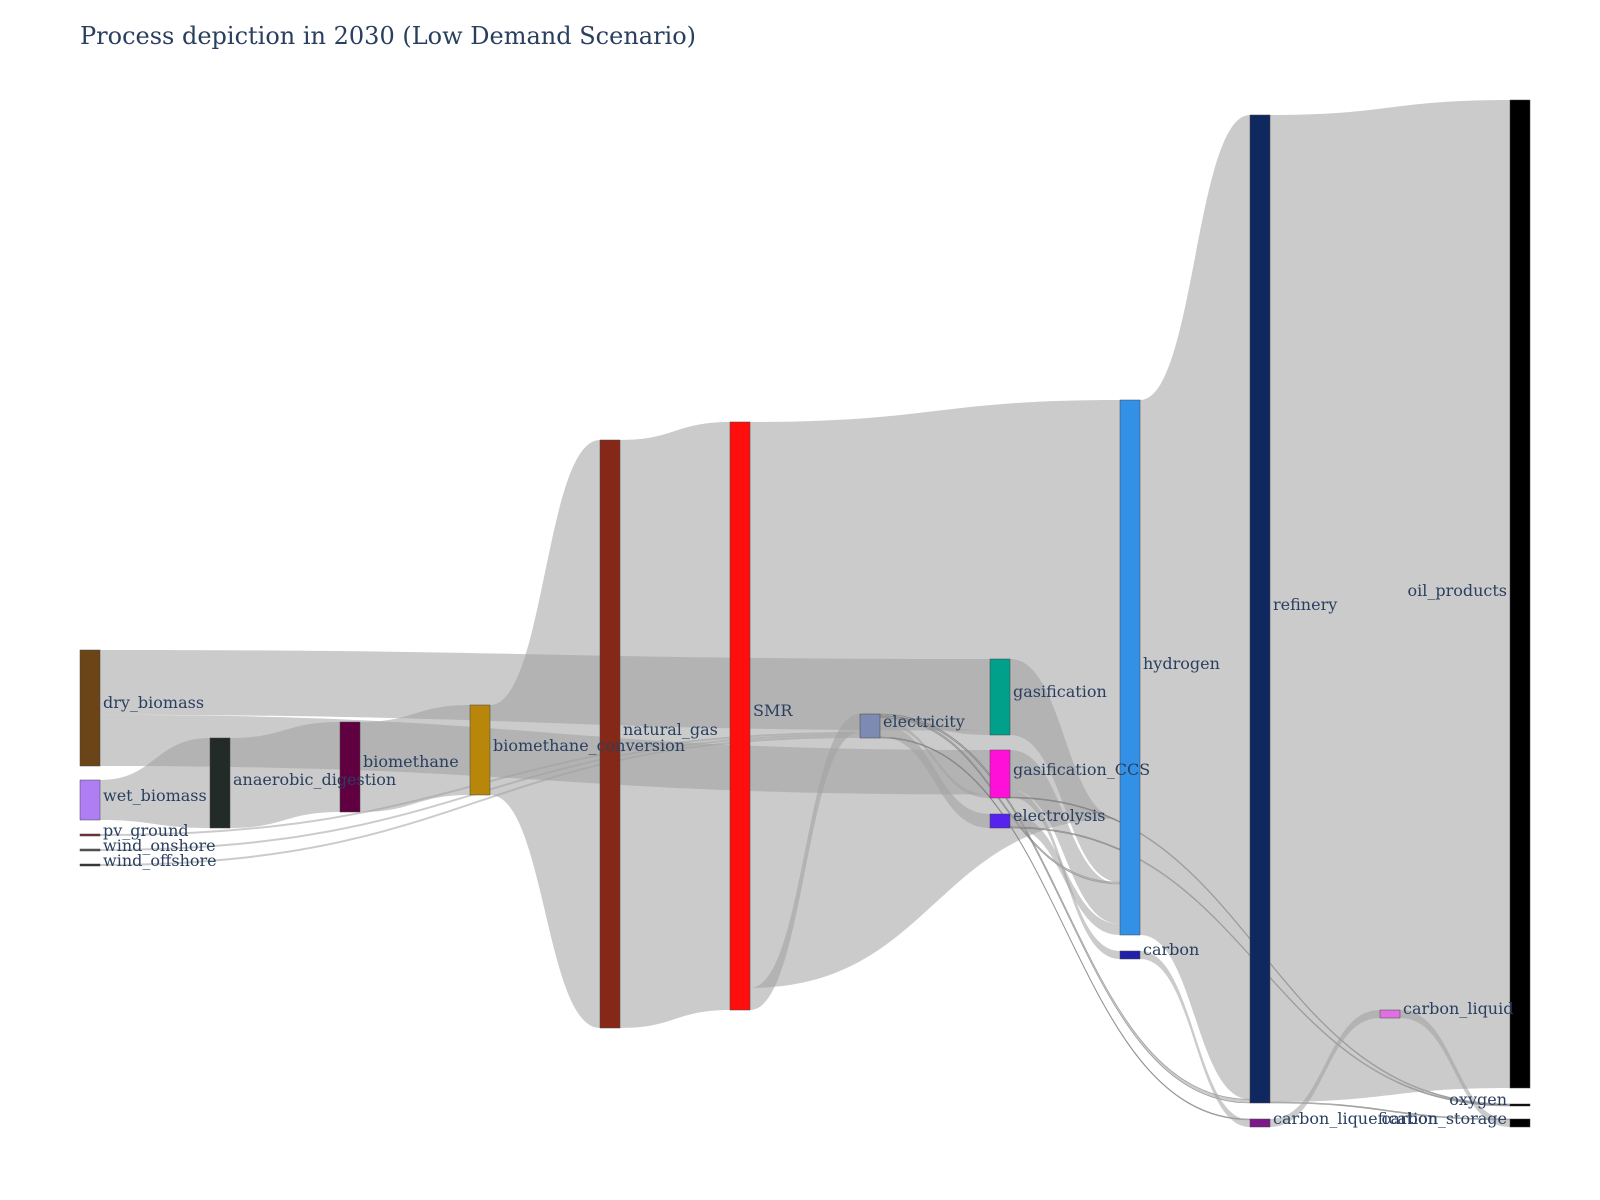 Image resolution: width=1600 pixels, height=1200 pixels. I want to click on sankey-node-carbon_storage, so click(1520, 1123).